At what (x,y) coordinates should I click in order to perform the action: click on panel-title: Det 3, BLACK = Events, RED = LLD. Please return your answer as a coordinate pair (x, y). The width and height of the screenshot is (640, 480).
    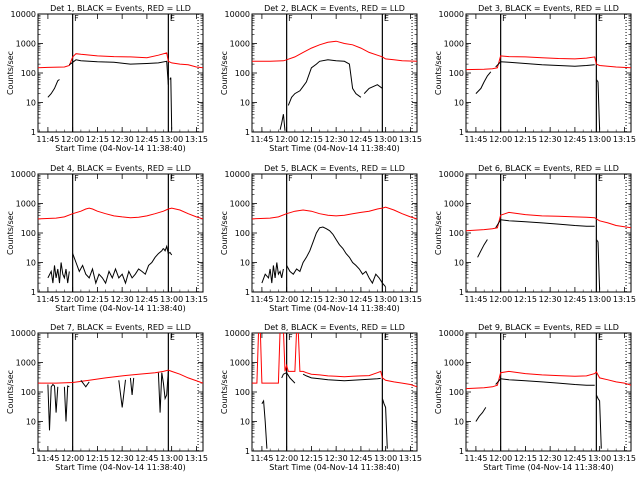
    Looking at the image, I should click on (548, 8).